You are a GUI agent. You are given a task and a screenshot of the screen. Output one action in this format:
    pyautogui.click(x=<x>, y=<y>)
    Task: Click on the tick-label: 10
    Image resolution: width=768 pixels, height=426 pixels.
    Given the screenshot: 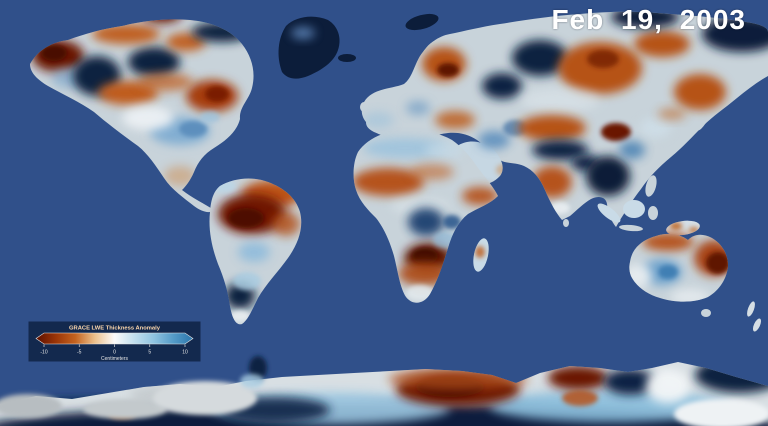 What is the action you would take?
    pyautogui.click(x=185, y=353)
    